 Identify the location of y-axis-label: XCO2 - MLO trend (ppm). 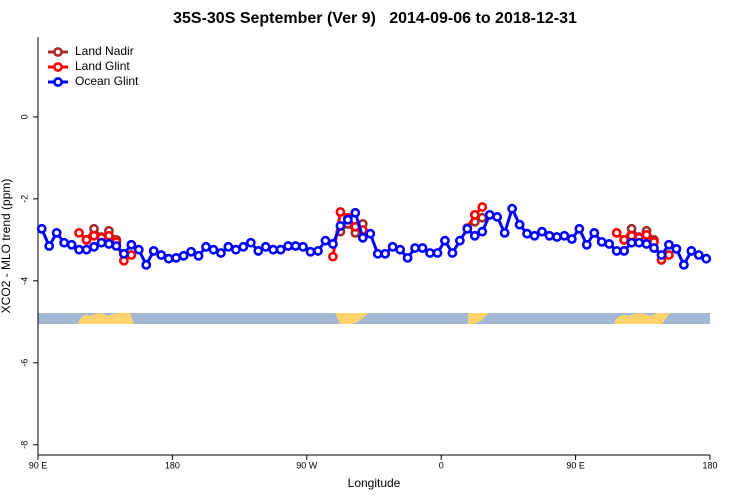
(6, 246).